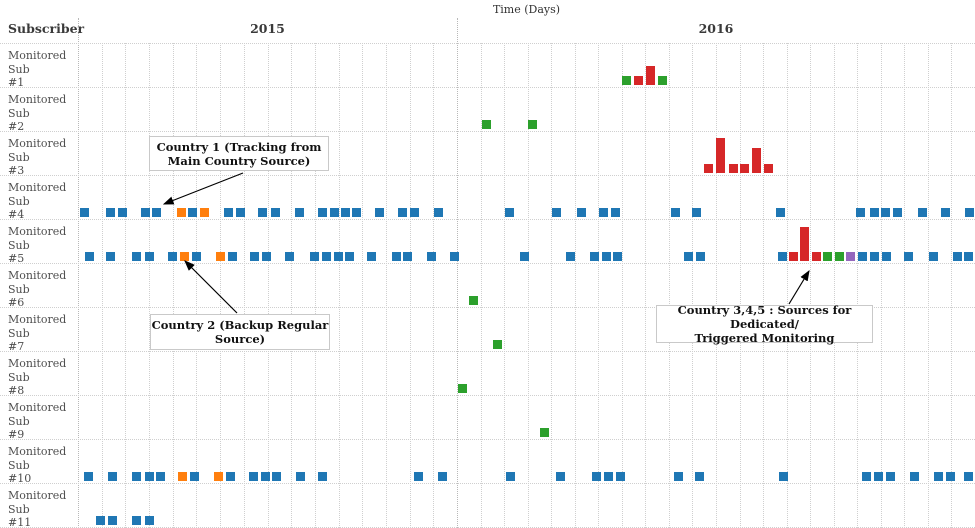  I want to click on row-label: Monitored Sub #4, so click(37, 201).